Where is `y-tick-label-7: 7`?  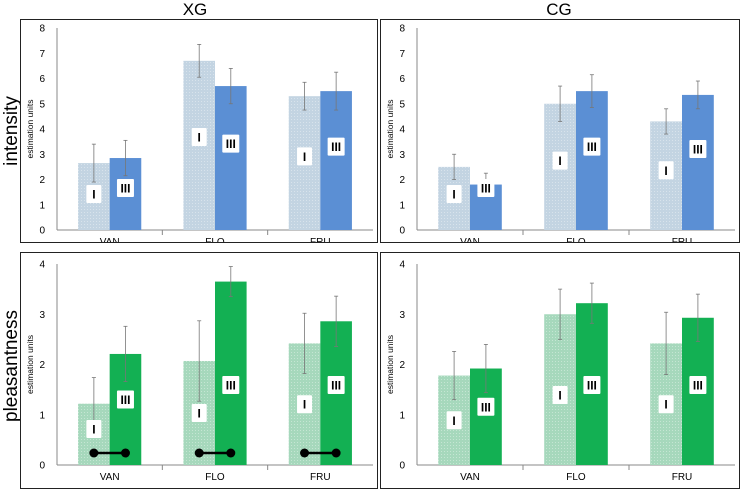 y-tick-label-7: 7 is located at coordinates (42, 54).